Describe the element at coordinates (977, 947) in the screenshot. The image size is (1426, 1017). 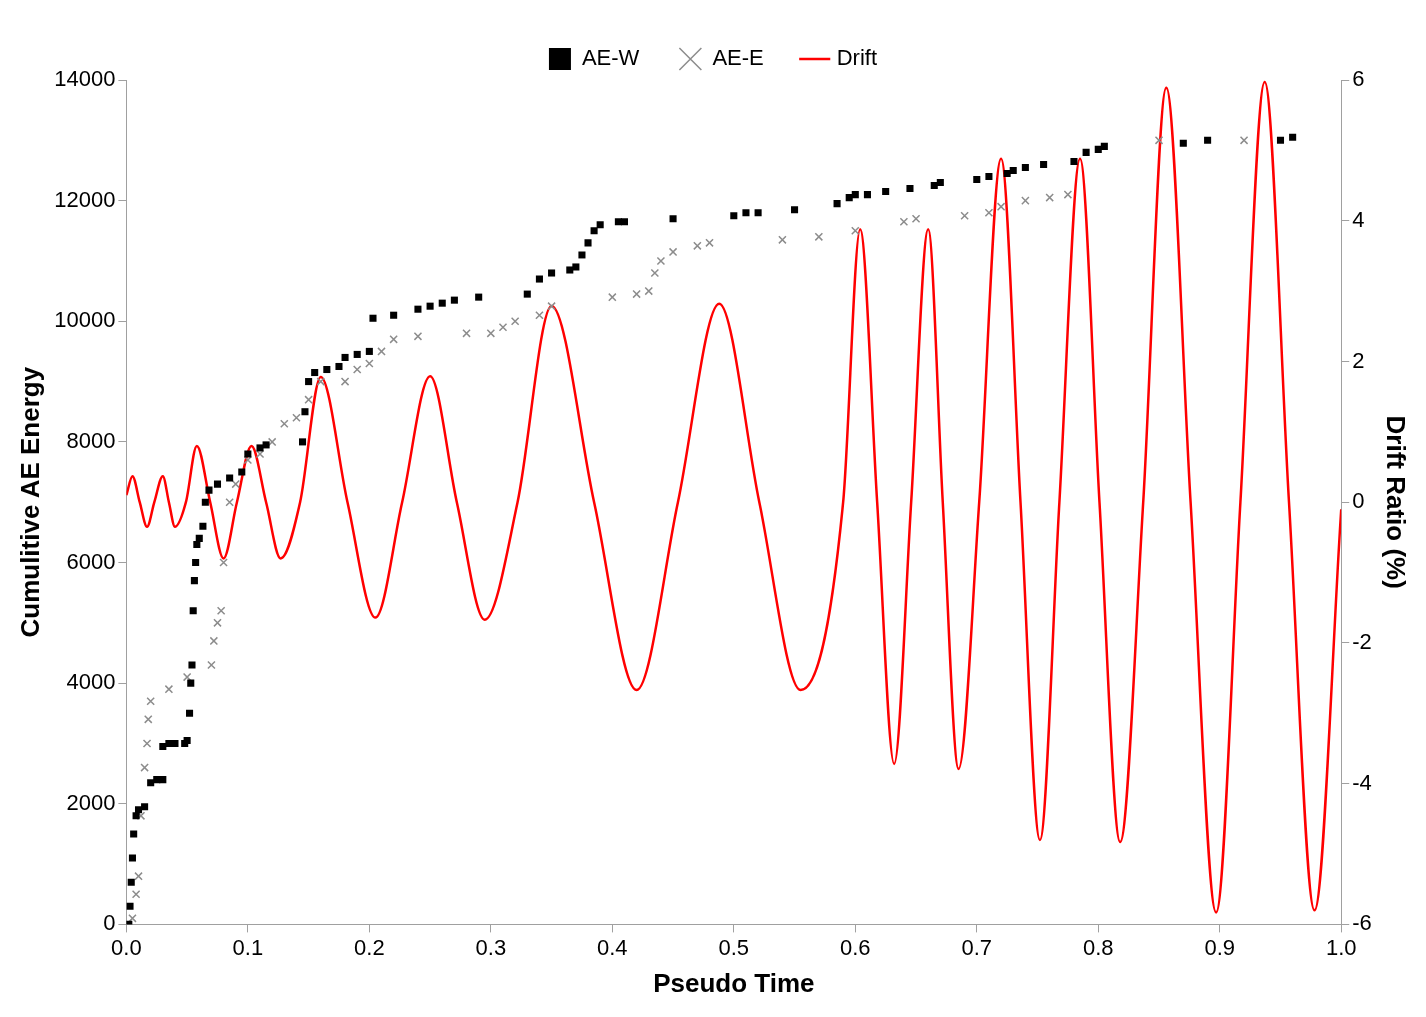
I see `x-tick-label: 0.7` at that location.